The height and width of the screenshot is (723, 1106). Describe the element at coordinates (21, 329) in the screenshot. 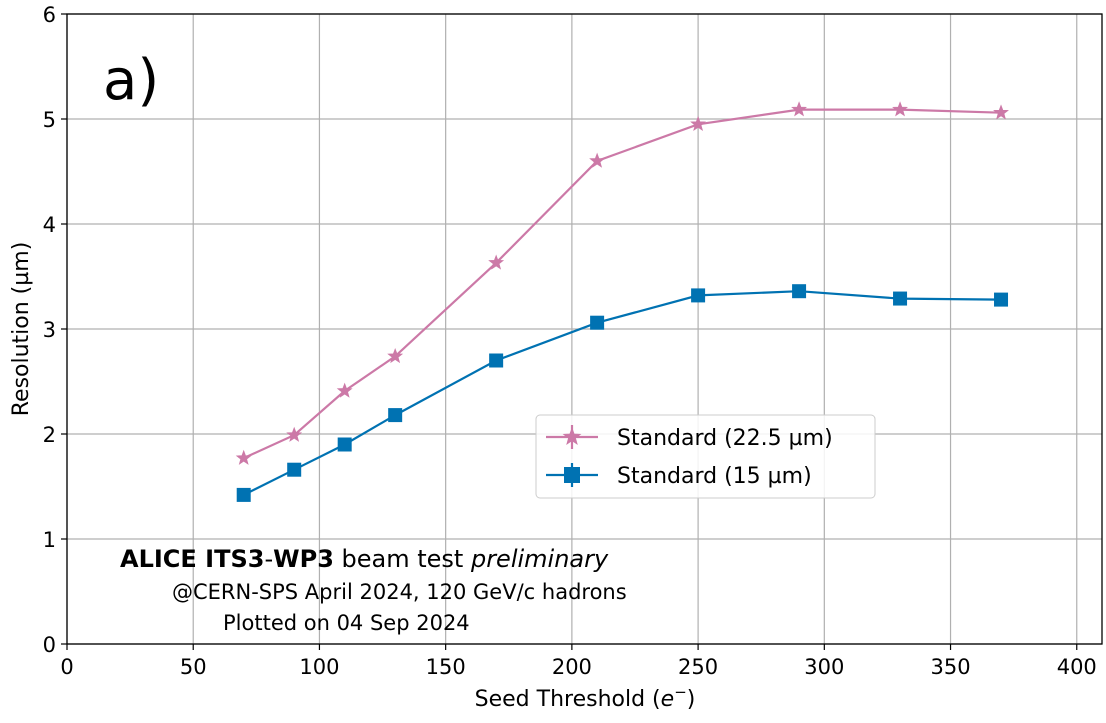

I see `y-axis-label: Resolution (µm)` at that location.